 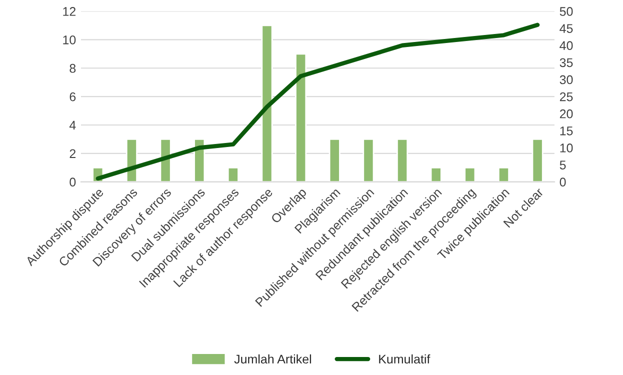 I want to click on y2-tick-label: 45, so click(x=566, y=28).